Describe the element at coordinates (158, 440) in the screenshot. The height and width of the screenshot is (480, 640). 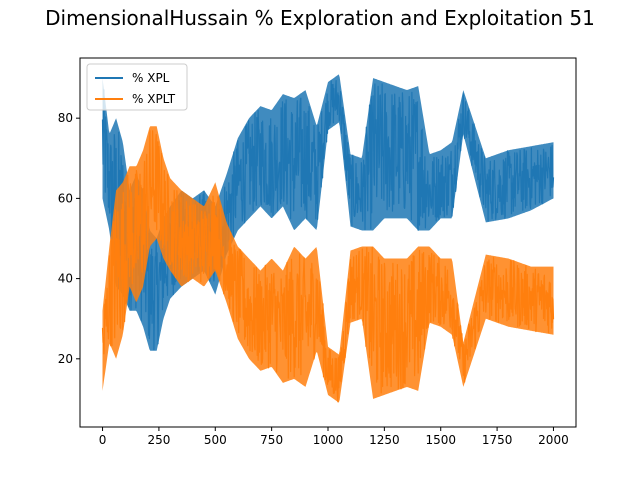
I see `x-tick-label: 250` at that location.